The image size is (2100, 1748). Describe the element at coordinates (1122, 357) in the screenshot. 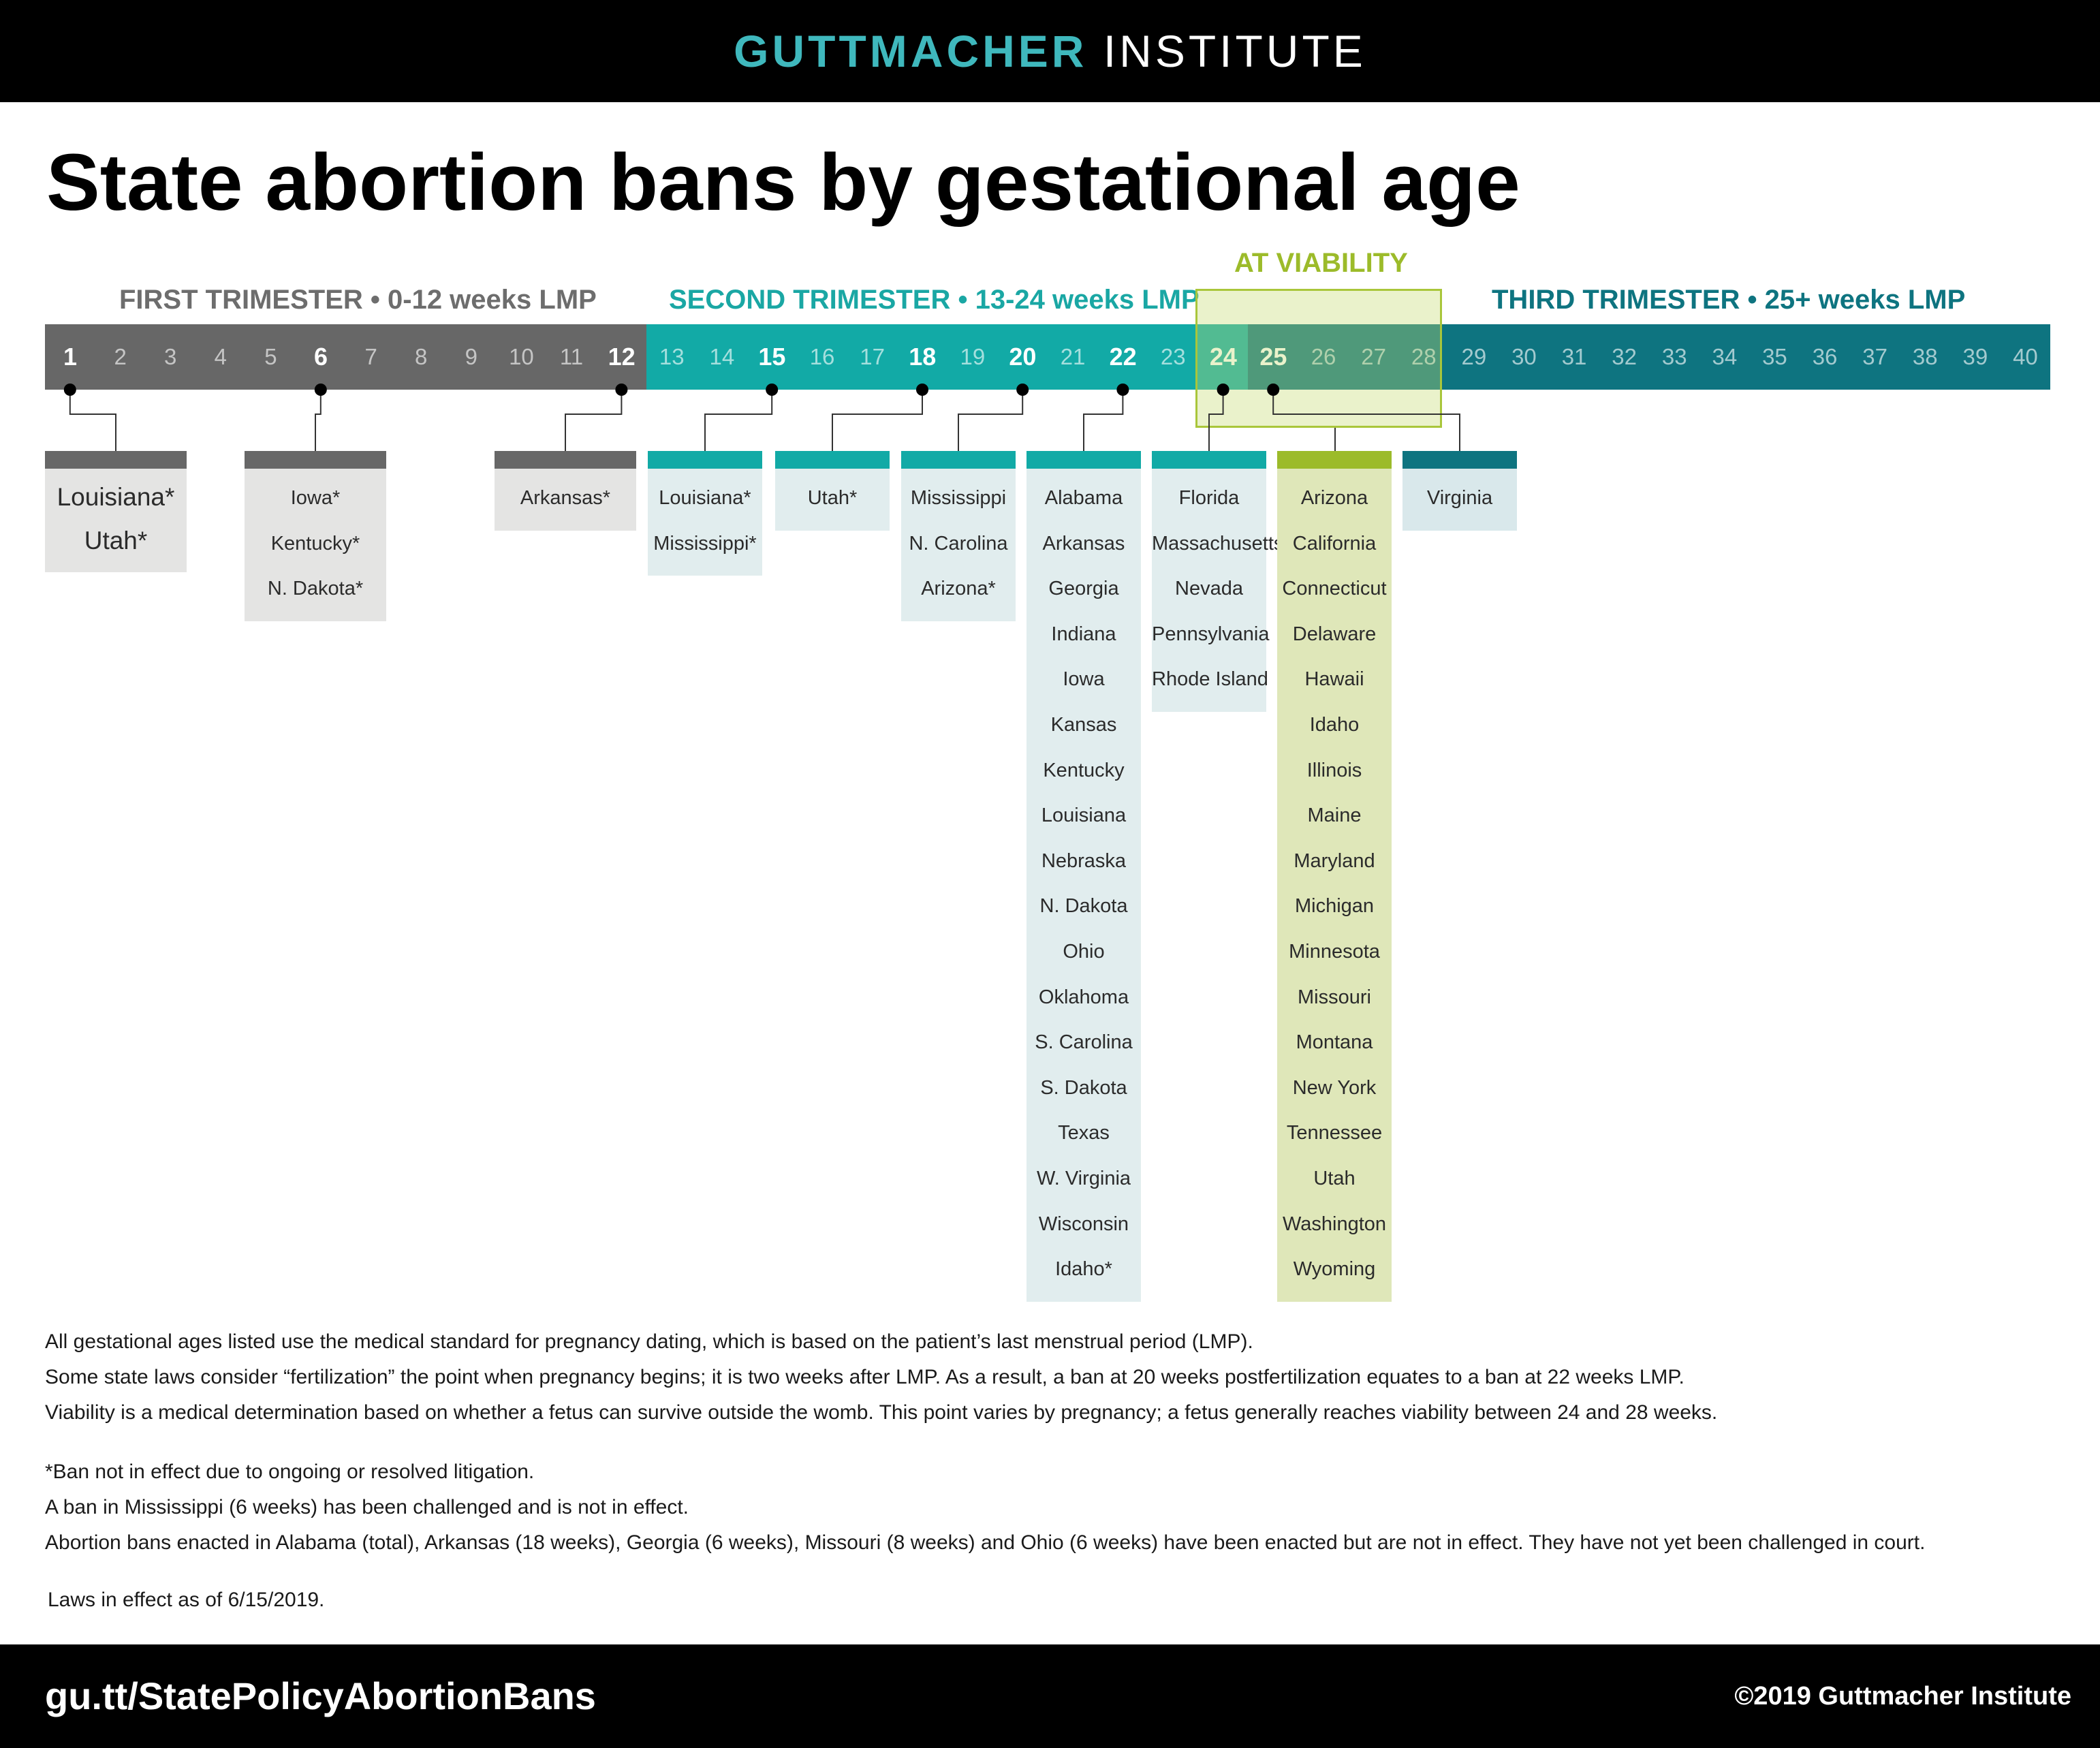

I see `week-22: 22` at that location.